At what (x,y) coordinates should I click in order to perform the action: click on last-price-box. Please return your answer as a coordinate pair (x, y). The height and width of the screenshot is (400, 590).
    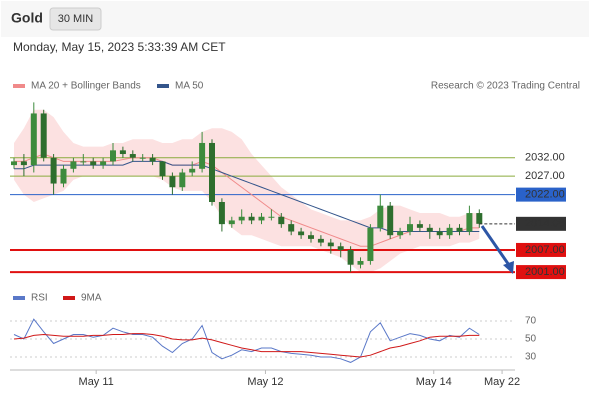
    Looking at the image, I should click on (541, 223).